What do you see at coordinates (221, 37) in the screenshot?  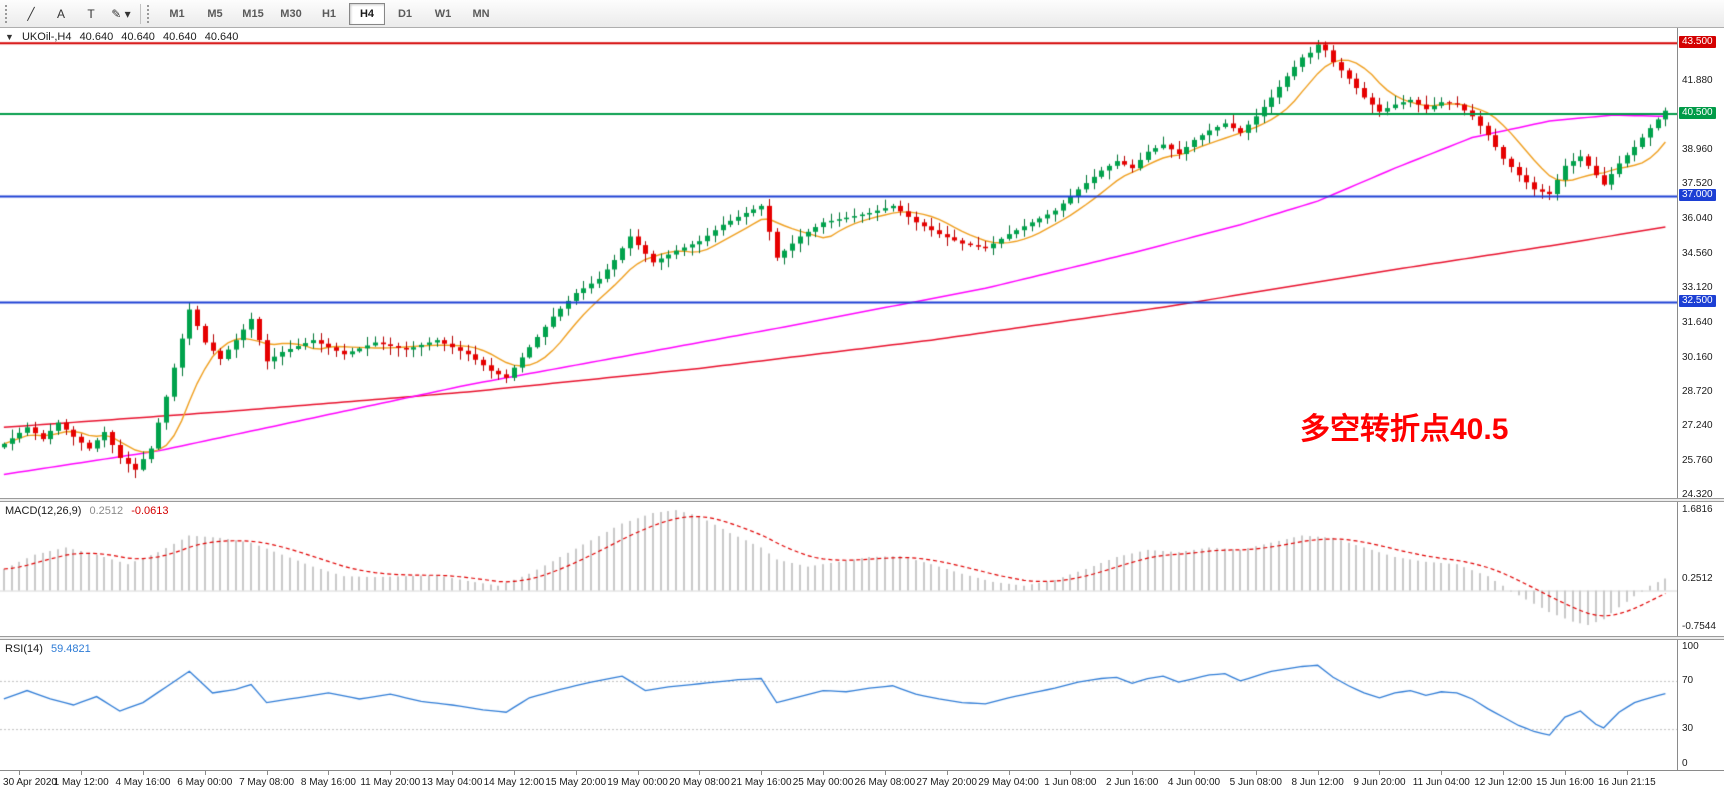 I see `quote-close: 40.640` at bounding box center [221, 37].